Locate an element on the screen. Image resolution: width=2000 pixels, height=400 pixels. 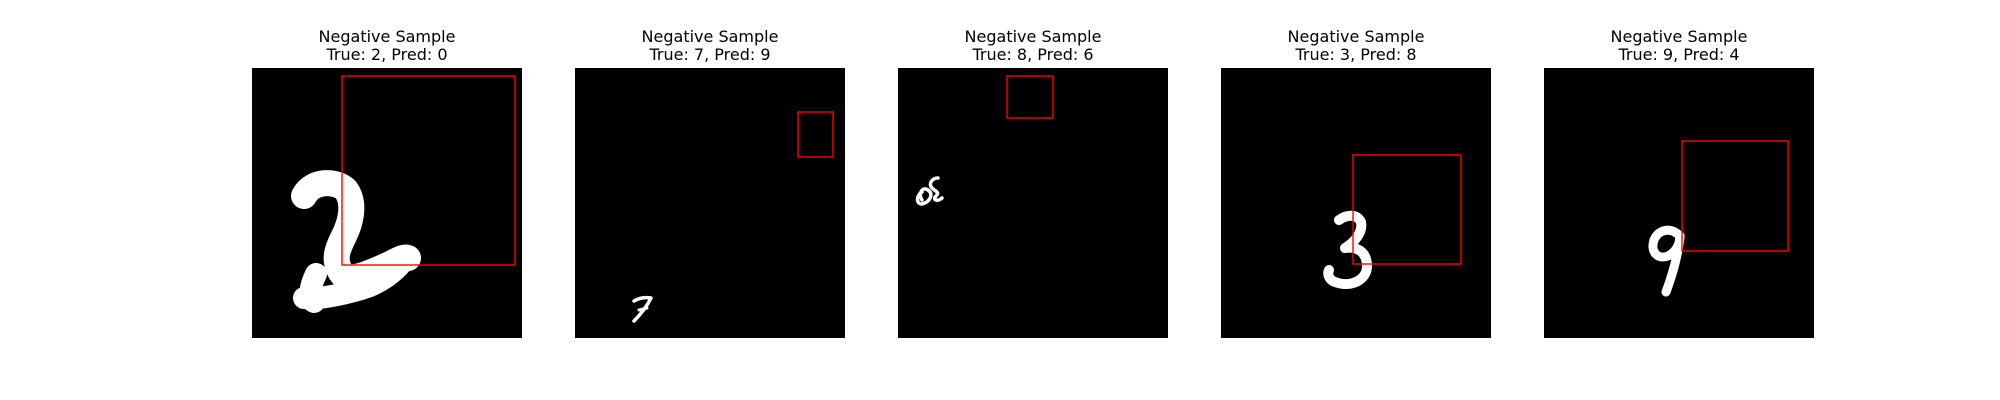
panel-title: Negative Sample True: 8, Pred: 6 is located at coordinates (1033, 46).